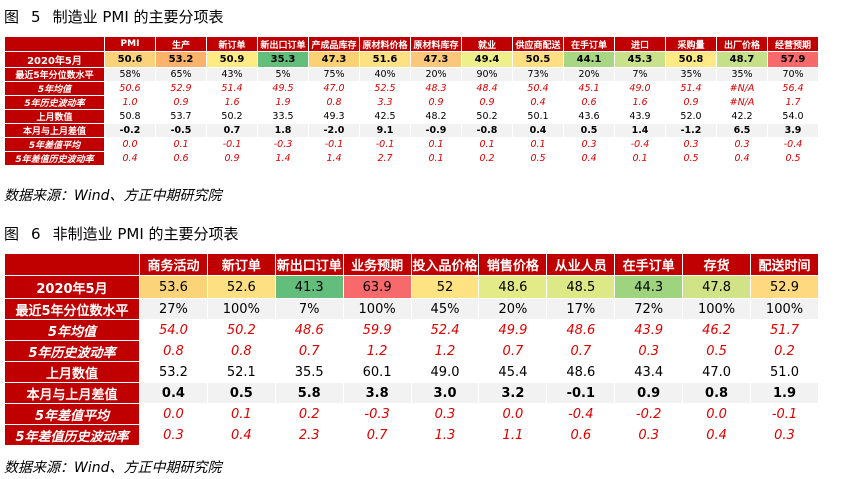 The height and width of the screenshot is (479, 842). What do you see at coordinates (54, 158) in the screenshot?
I see `row-label: 5年差值历史波动率` at bounding box center [54, 158].